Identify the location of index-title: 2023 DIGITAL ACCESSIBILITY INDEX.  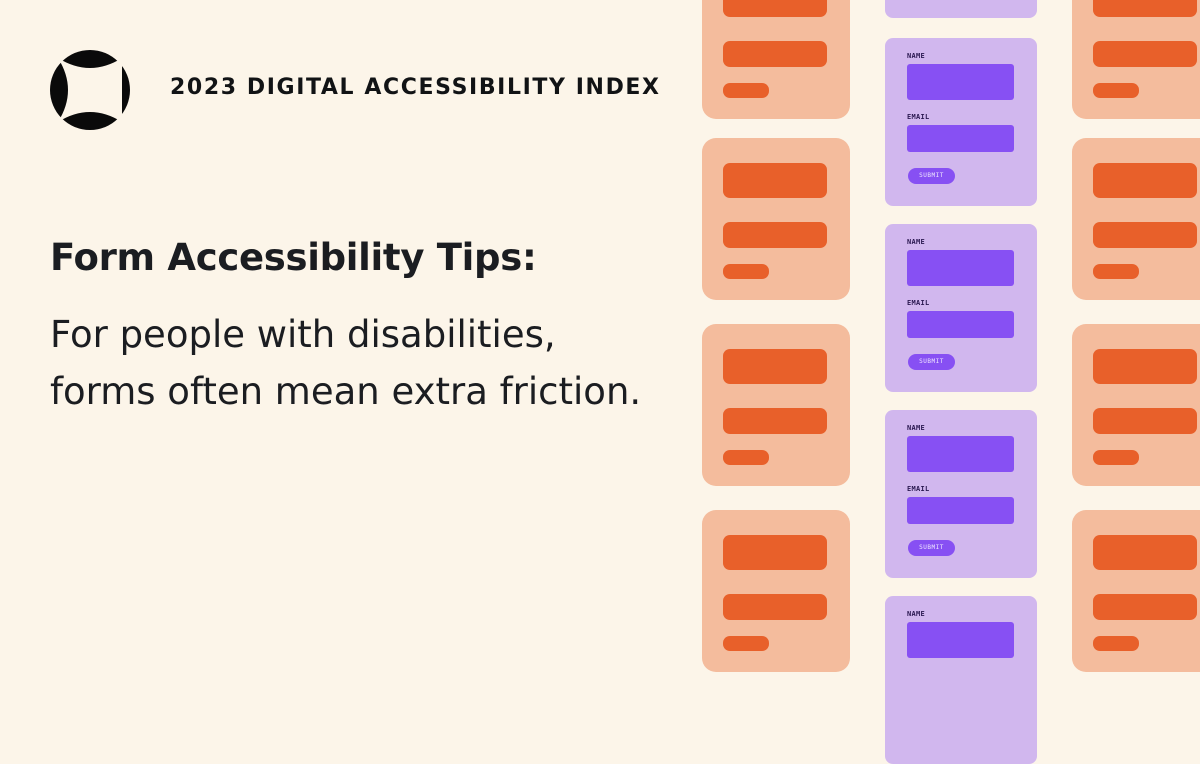
(415, 87).